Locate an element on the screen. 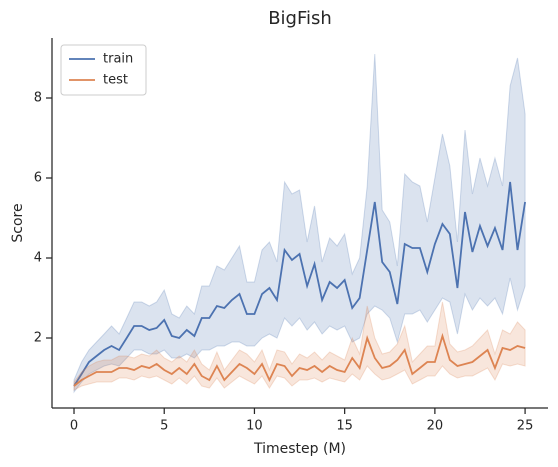  y-axis-label: Score is located at coordinates (18, 222).